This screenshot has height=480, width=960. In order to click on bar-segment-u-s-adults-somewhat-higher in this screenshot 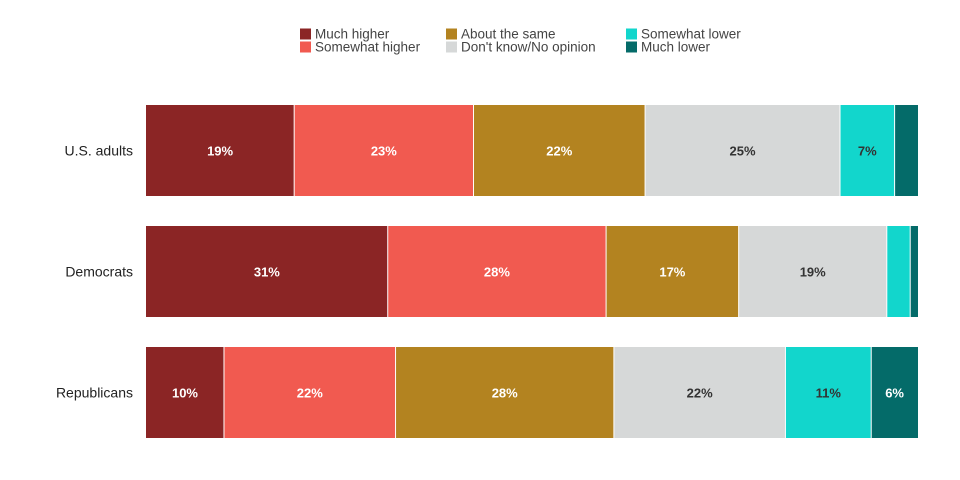, I will do `click(384, 150)`.